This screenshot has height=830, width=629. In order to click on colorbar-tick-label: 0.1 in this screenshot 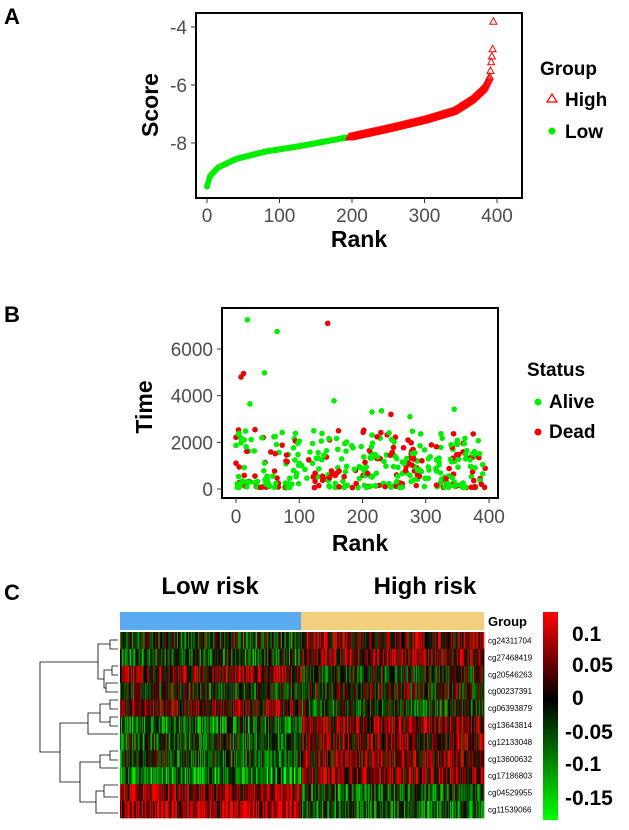, I will do `click(587, 634)`.